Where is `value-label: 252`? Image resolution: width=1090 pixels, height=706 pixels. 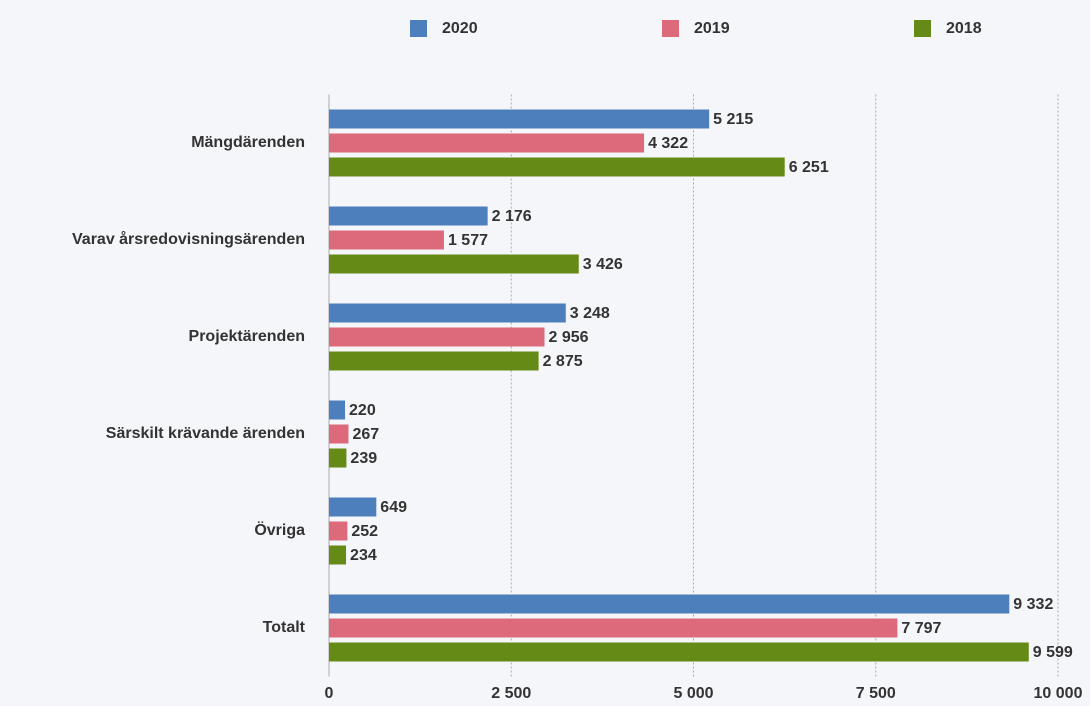 value-label: 252 is located at coordinates (364, 531).